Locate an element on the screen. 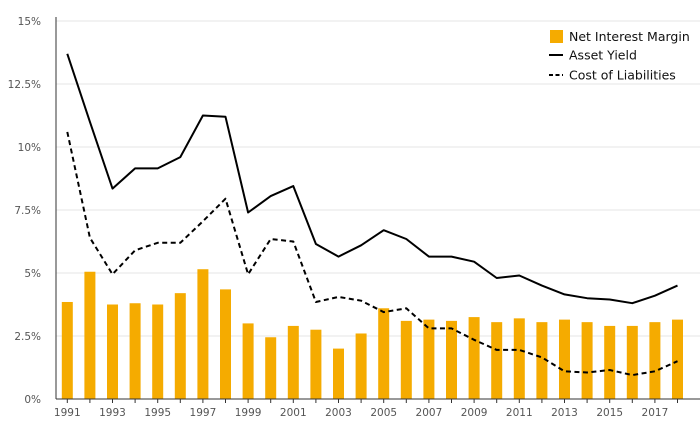 This screenshot has width=700, height=433. bar-2006 is located at coordinates (406, 359).